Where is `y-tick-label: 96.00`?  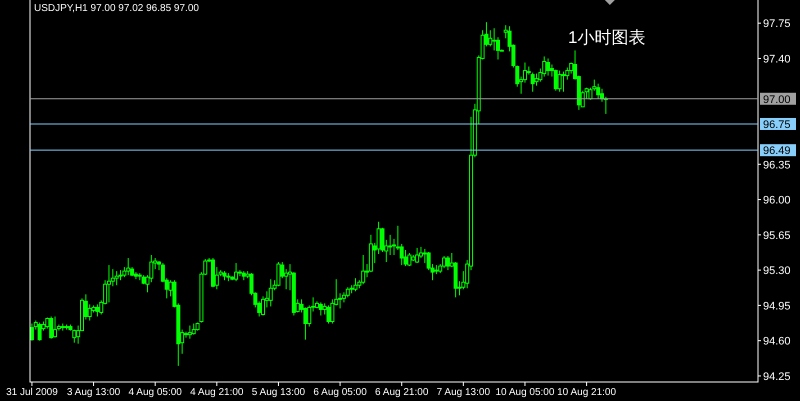
y-tick-label: 96.00 is located at coordinates (777, 200).